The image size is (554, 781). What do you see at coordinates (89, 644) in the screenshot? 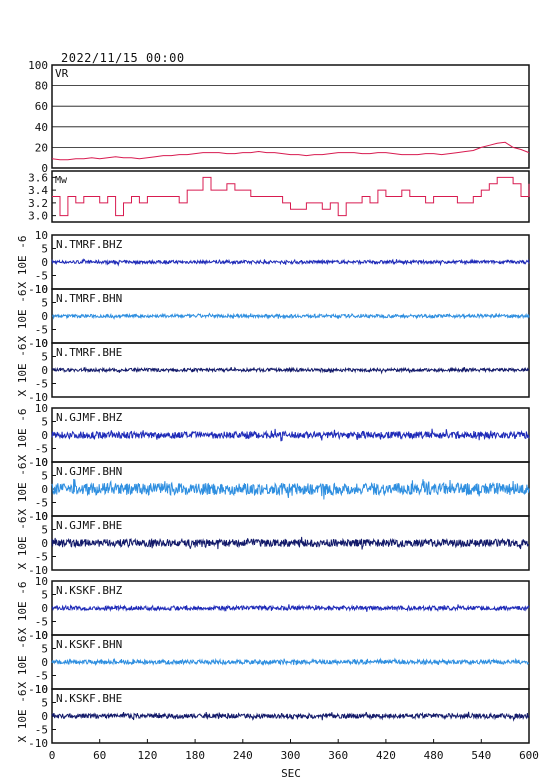
I see `waveform-station-label: N.KSKF.BHN` at bounding box center [89, 644].